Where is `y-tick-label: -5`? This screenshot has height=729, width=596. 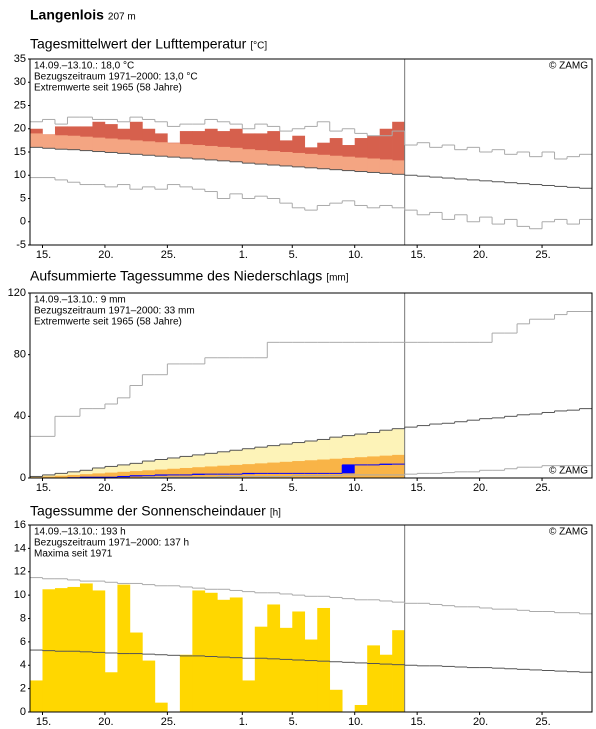
y-tick-label: -5 is located at coordinates (21, 245).